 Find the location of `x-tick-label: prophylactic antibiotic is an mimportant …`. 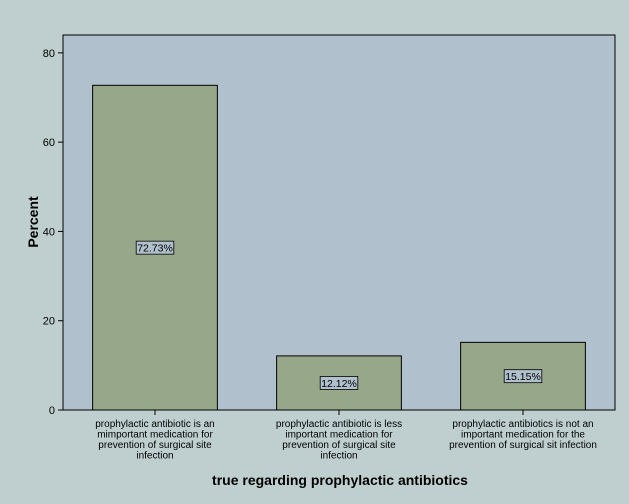

x-tick-label: prophylactic antibiotic is an mimportant … is located at coordinates (155, 440).